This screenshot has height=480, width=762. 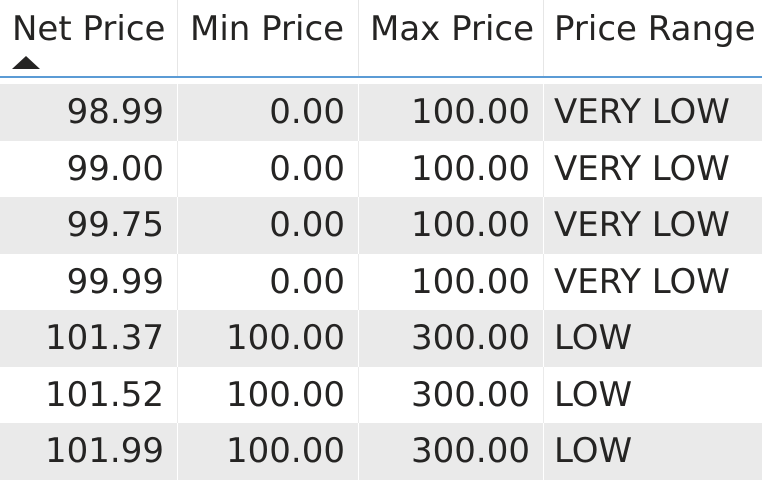 I want to click on table-row: 99.99 0.00 100.00 VERY LOW, so click(x=381, y=281).